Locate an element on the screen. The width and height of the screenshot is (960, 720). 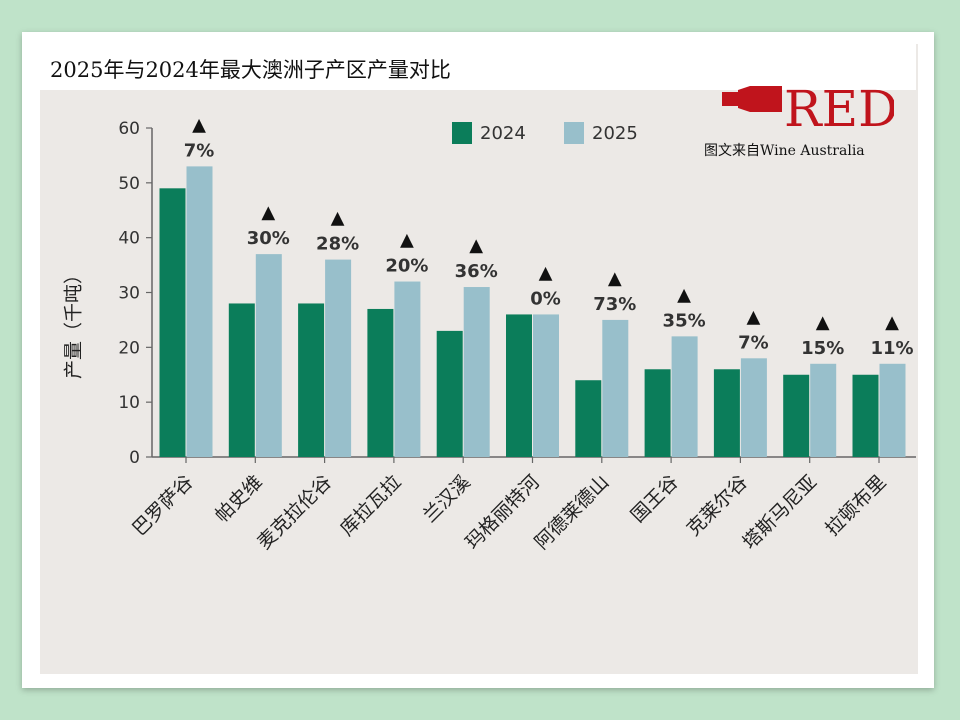
red-logo: RED is located at coordinates (808, 106).